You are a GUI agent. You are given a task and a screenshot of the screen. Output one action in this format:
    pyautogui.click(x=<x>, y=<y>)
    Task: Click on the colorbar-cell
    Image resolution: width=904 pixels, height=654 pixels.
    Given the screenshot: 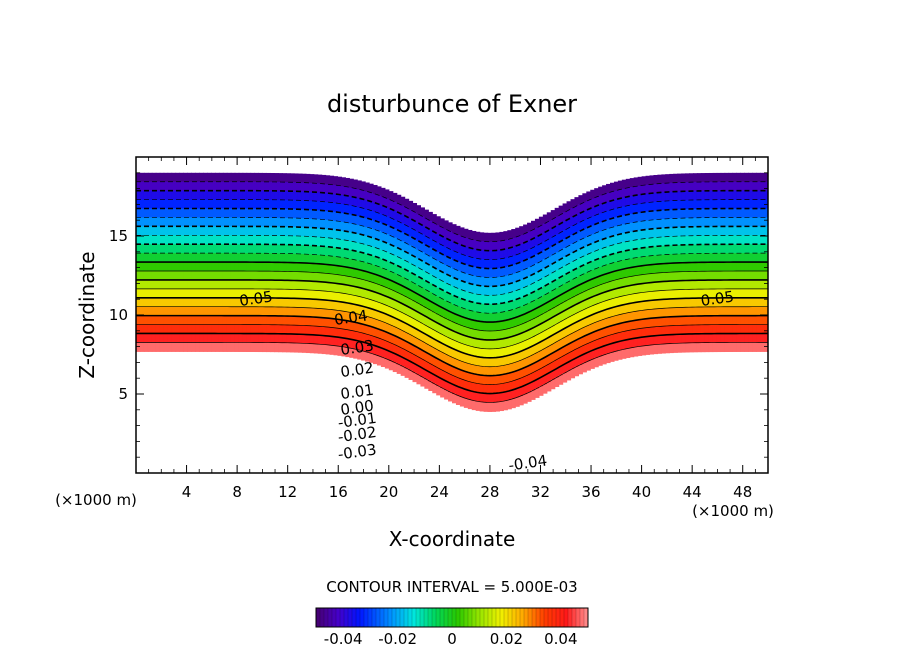 What is the action you would take?
    pyautogui.click(x=466, y=617)
    